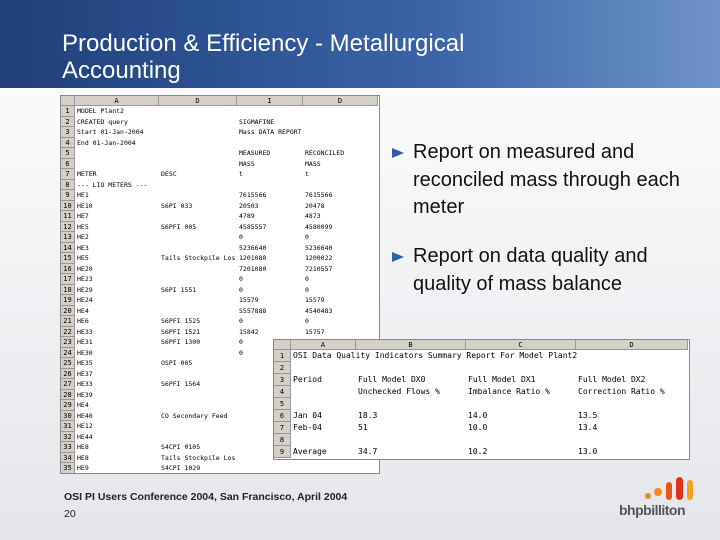 This screenshot has width=720, height=540. Describe the element at coordinates (85, 436) in the screenshot. I see `cell: HE44` at that location.